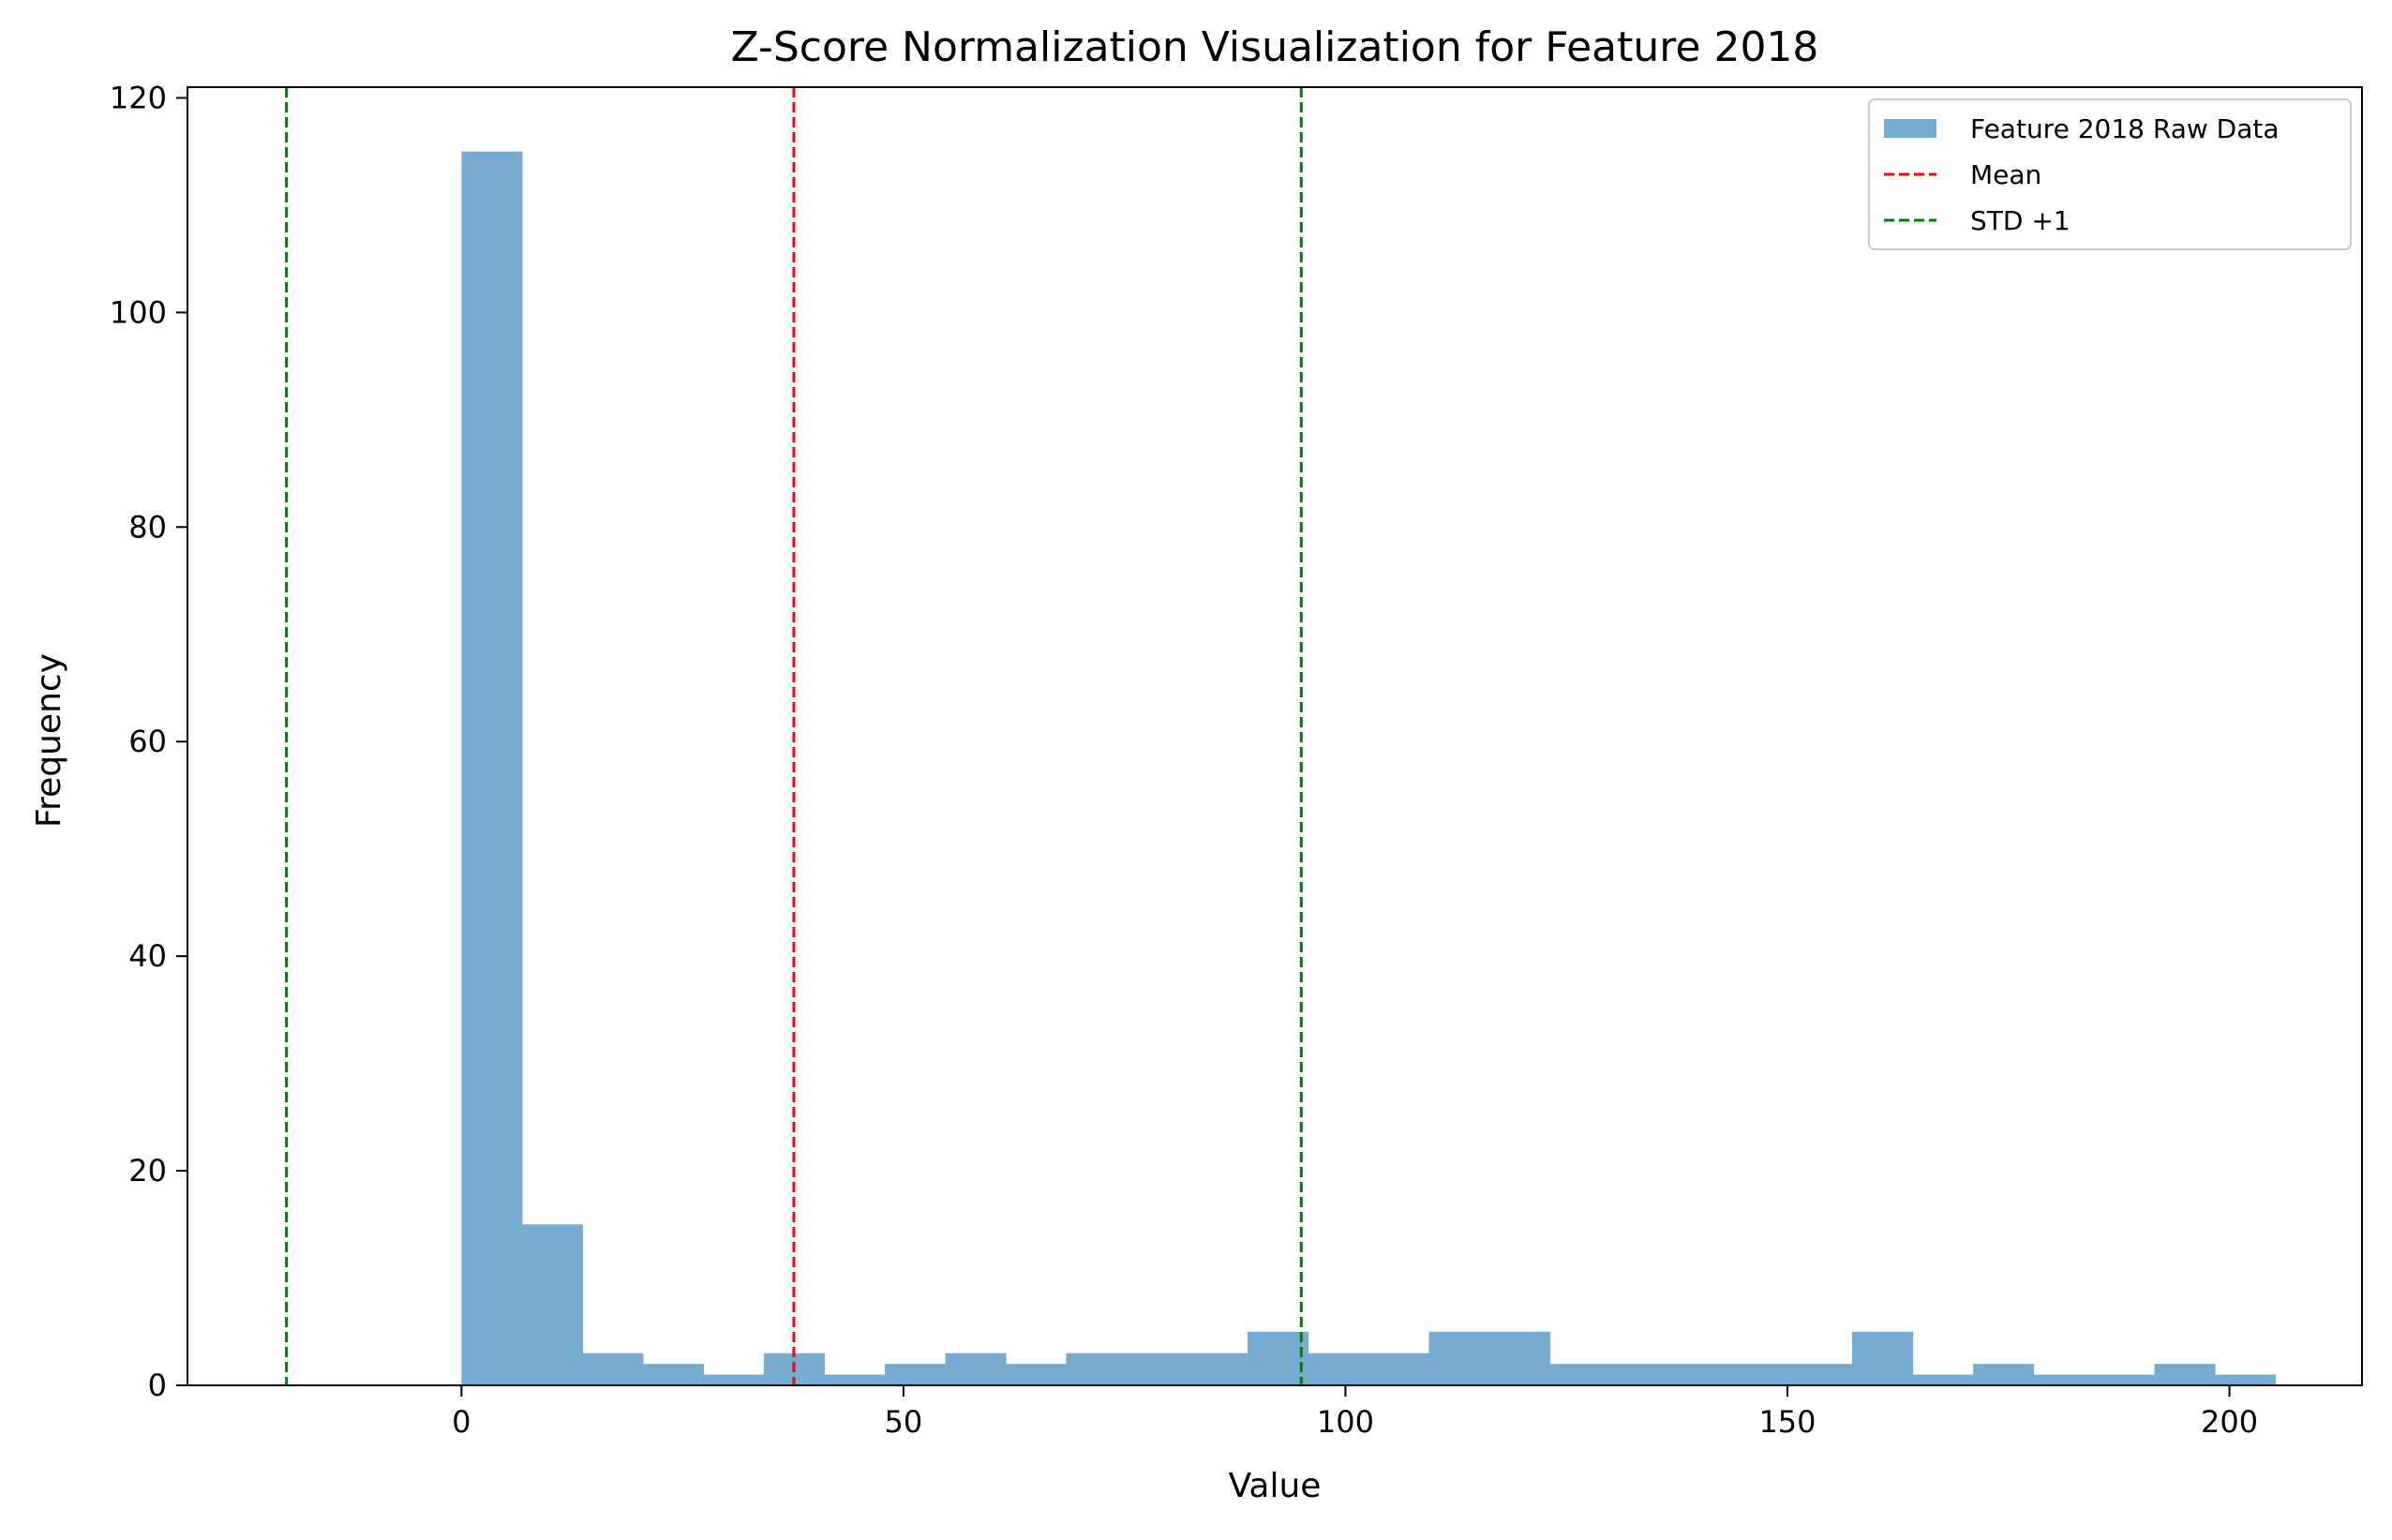 The height and width of the screenshot is (1540, 2392). I want to click on y-tick-label: 100, so click(138, 312).